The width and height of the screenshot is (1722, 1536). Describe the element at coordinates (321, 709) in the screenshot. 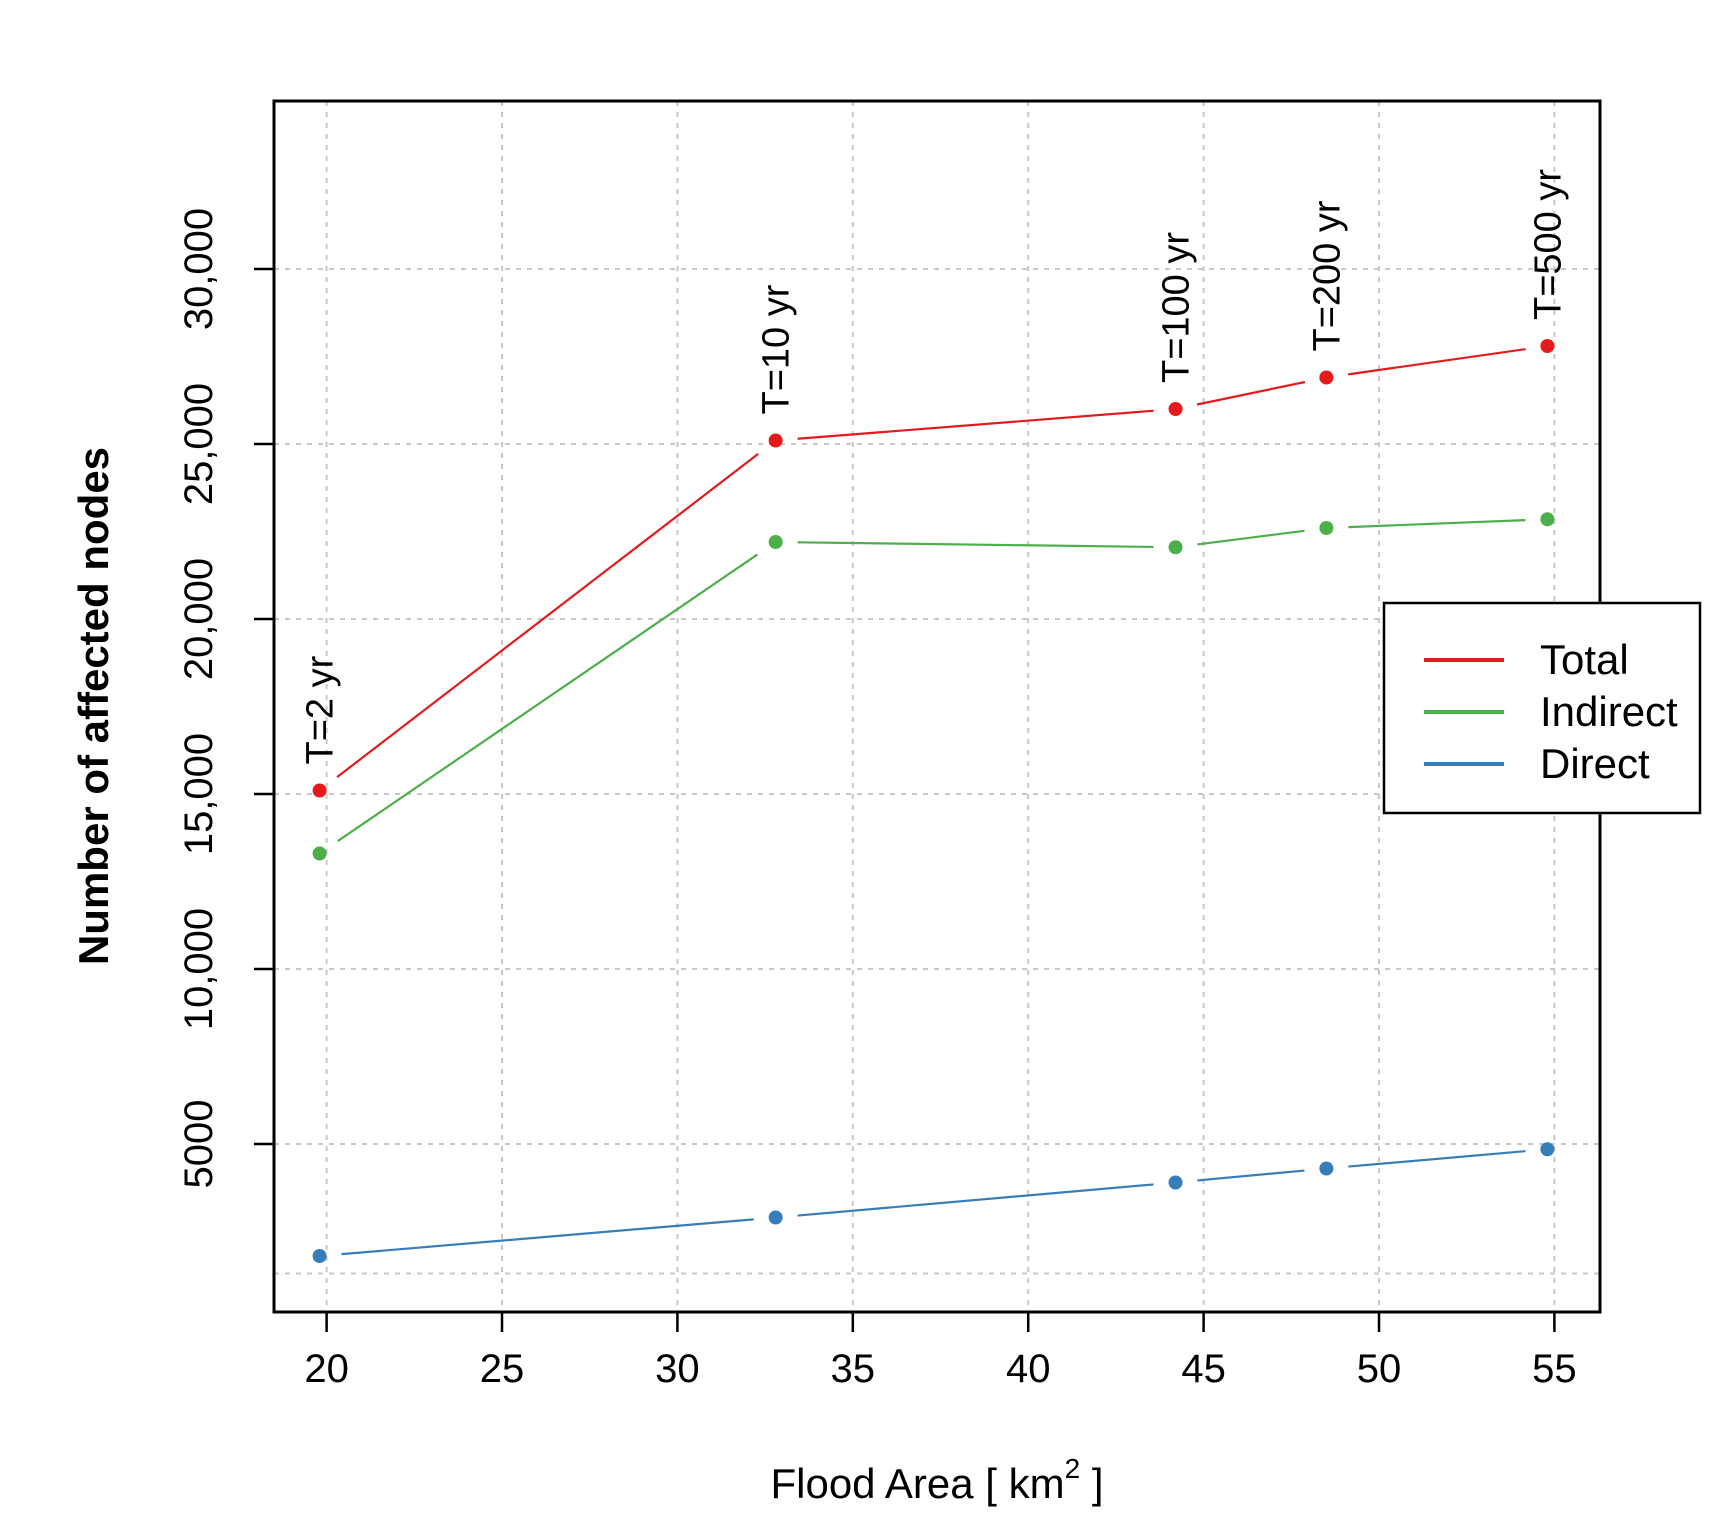

I see `return-period-label: T=2 yr` at that location.